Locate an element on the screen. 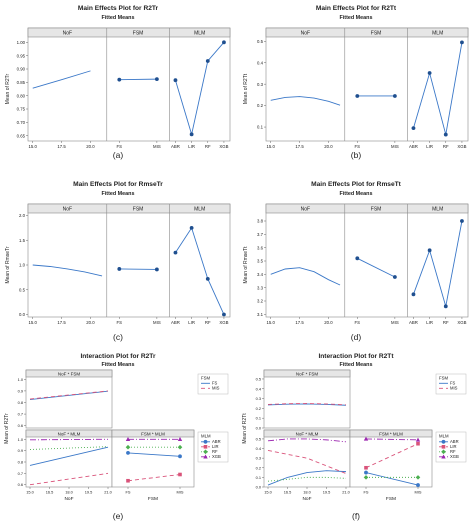  x-tick-label: 21.0 is located at coordinates (346, 492).